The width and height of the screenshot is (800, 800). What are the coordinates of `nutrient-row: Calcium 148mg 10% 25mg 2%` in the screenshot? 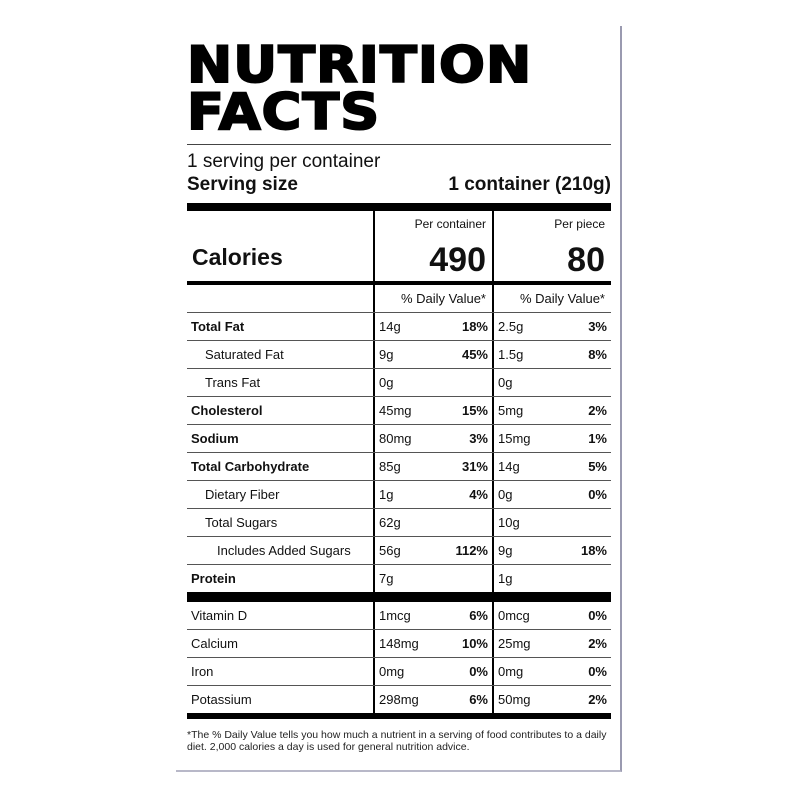 It's located at (399, 644).